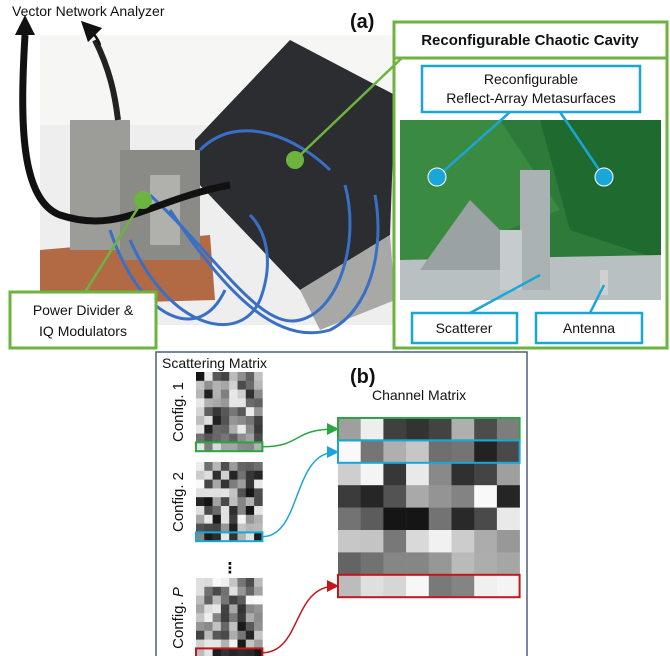 The image size is (670, 656). Describe the element at coordinates (178, 592) in the screenshot. I see `config-index: P` at that location.